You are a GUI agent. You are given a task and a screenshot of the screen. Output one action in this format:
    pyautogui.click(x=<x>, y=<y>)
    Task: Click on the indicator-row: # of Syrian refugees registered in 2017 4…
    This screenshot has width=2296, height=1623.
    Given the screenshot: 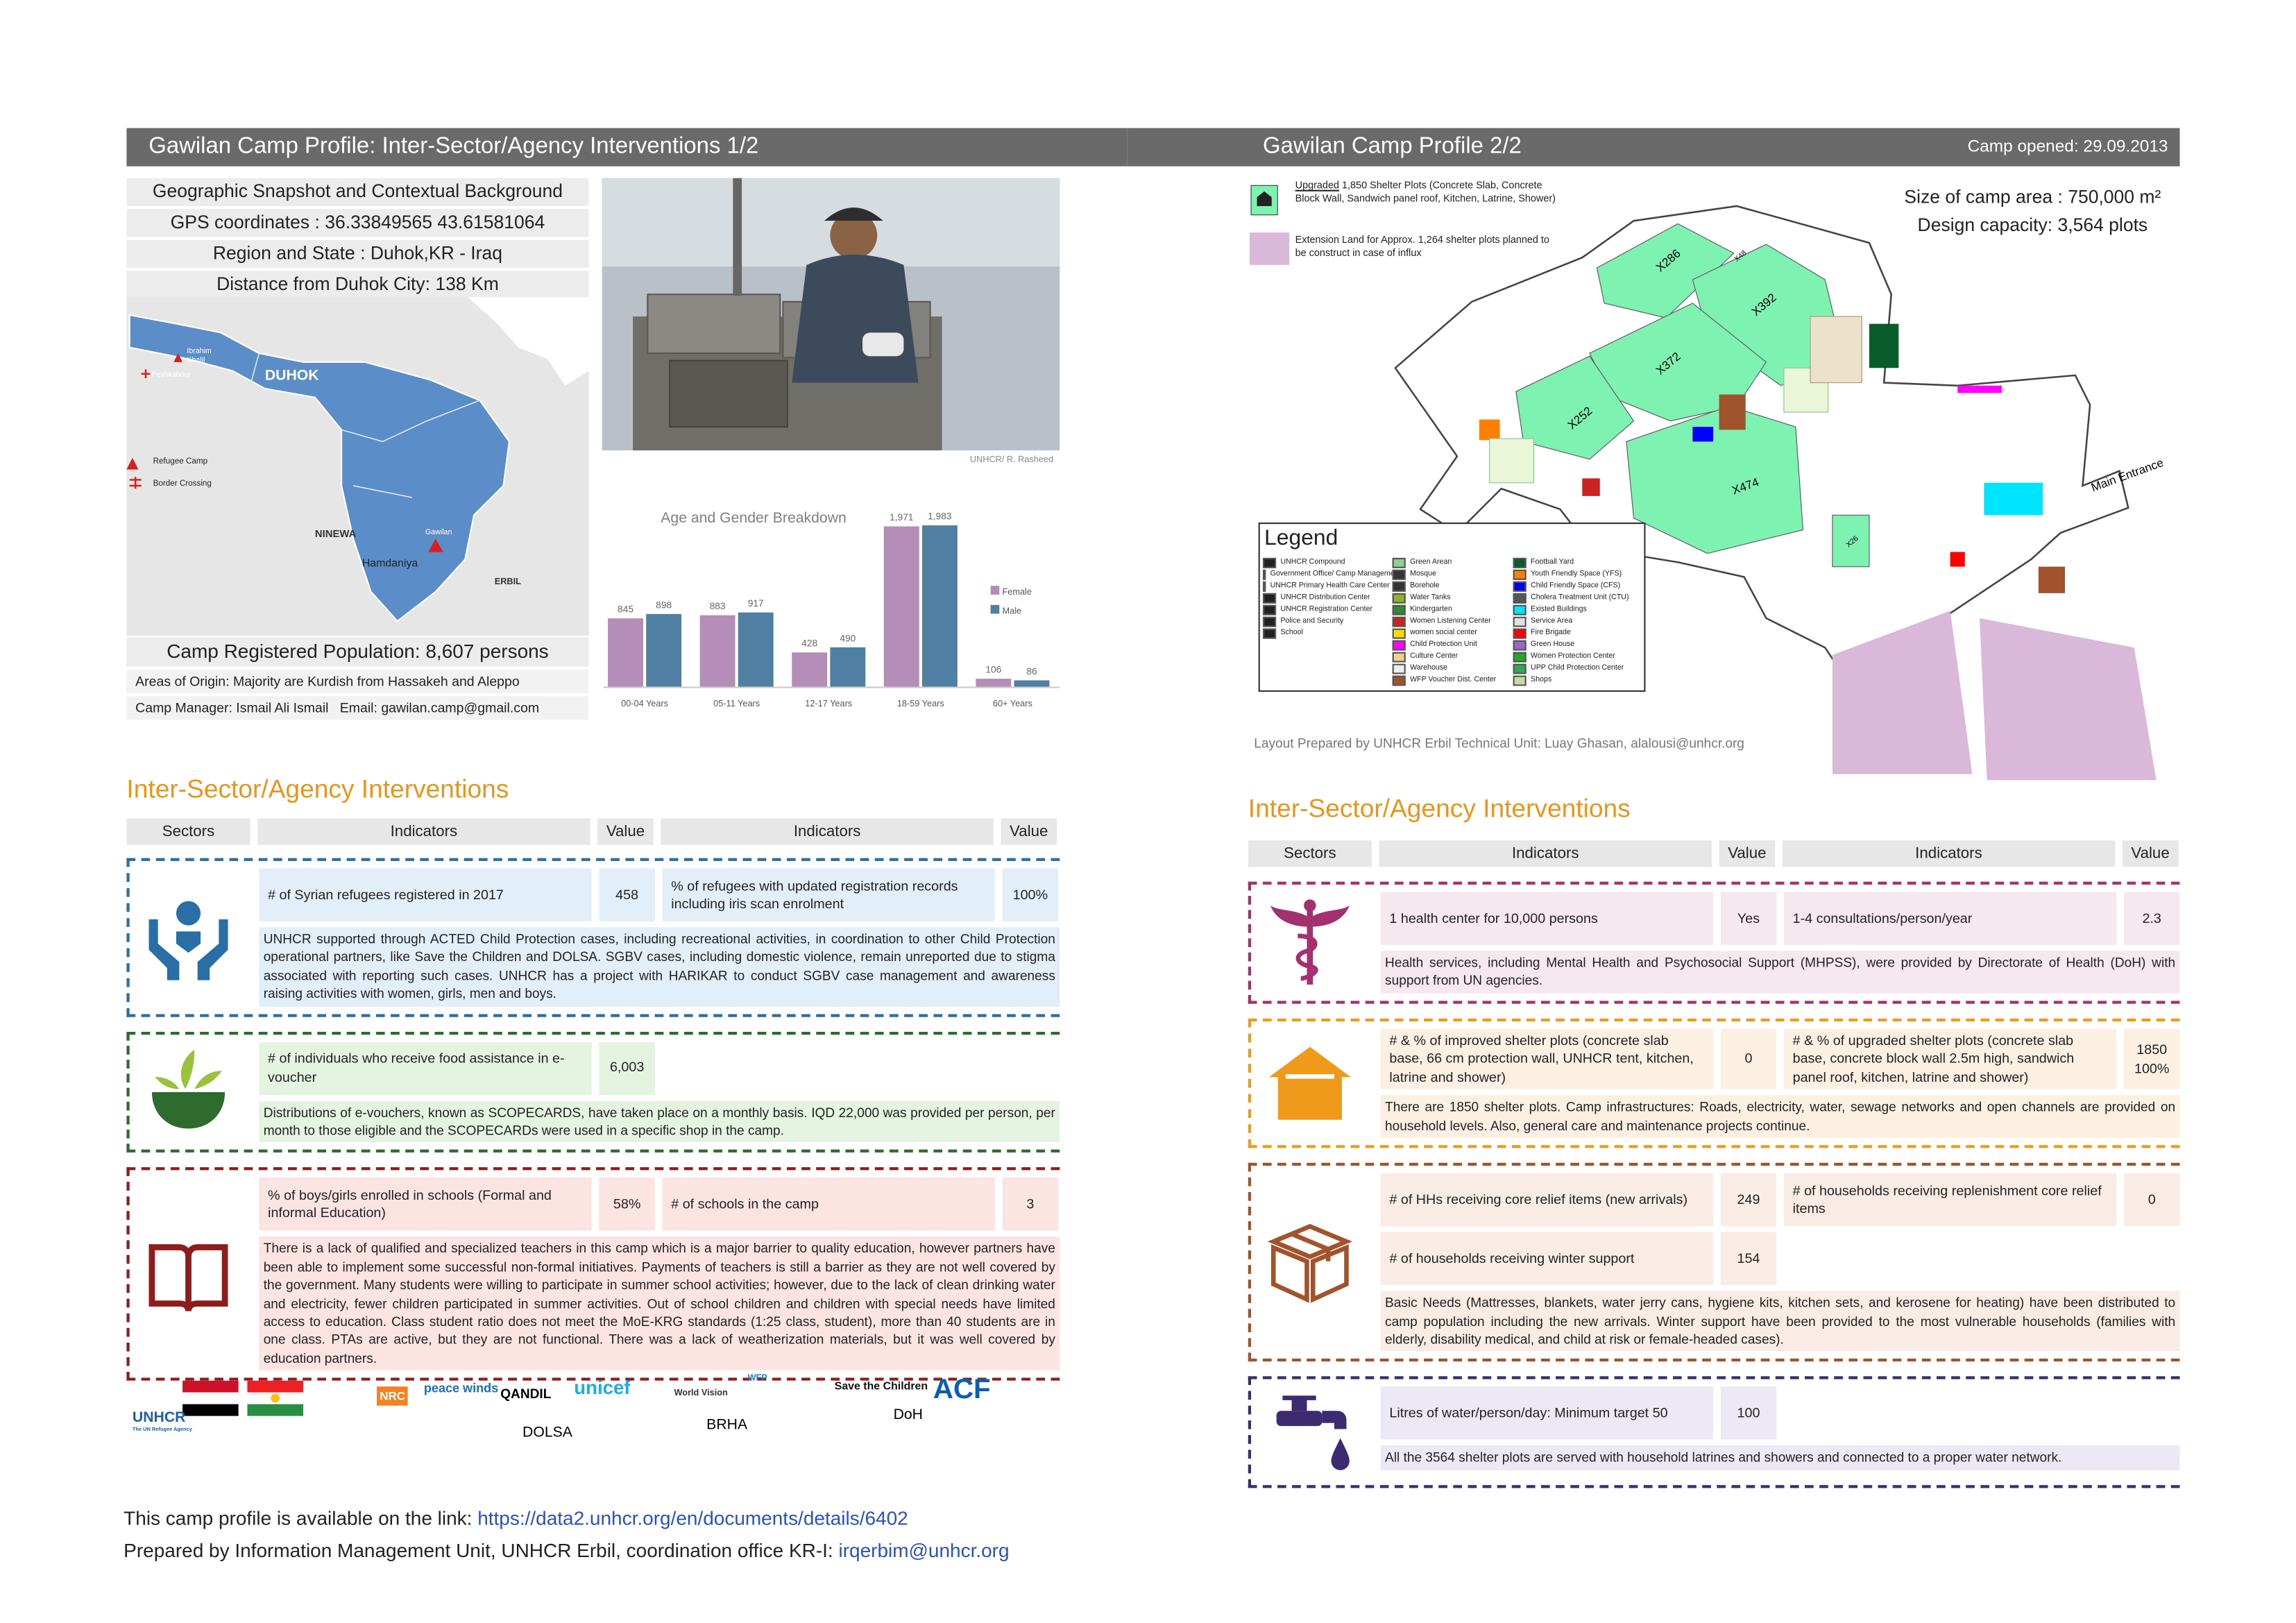 What is the action you would take?
    pyautogui.click(x=659, y=894)
    